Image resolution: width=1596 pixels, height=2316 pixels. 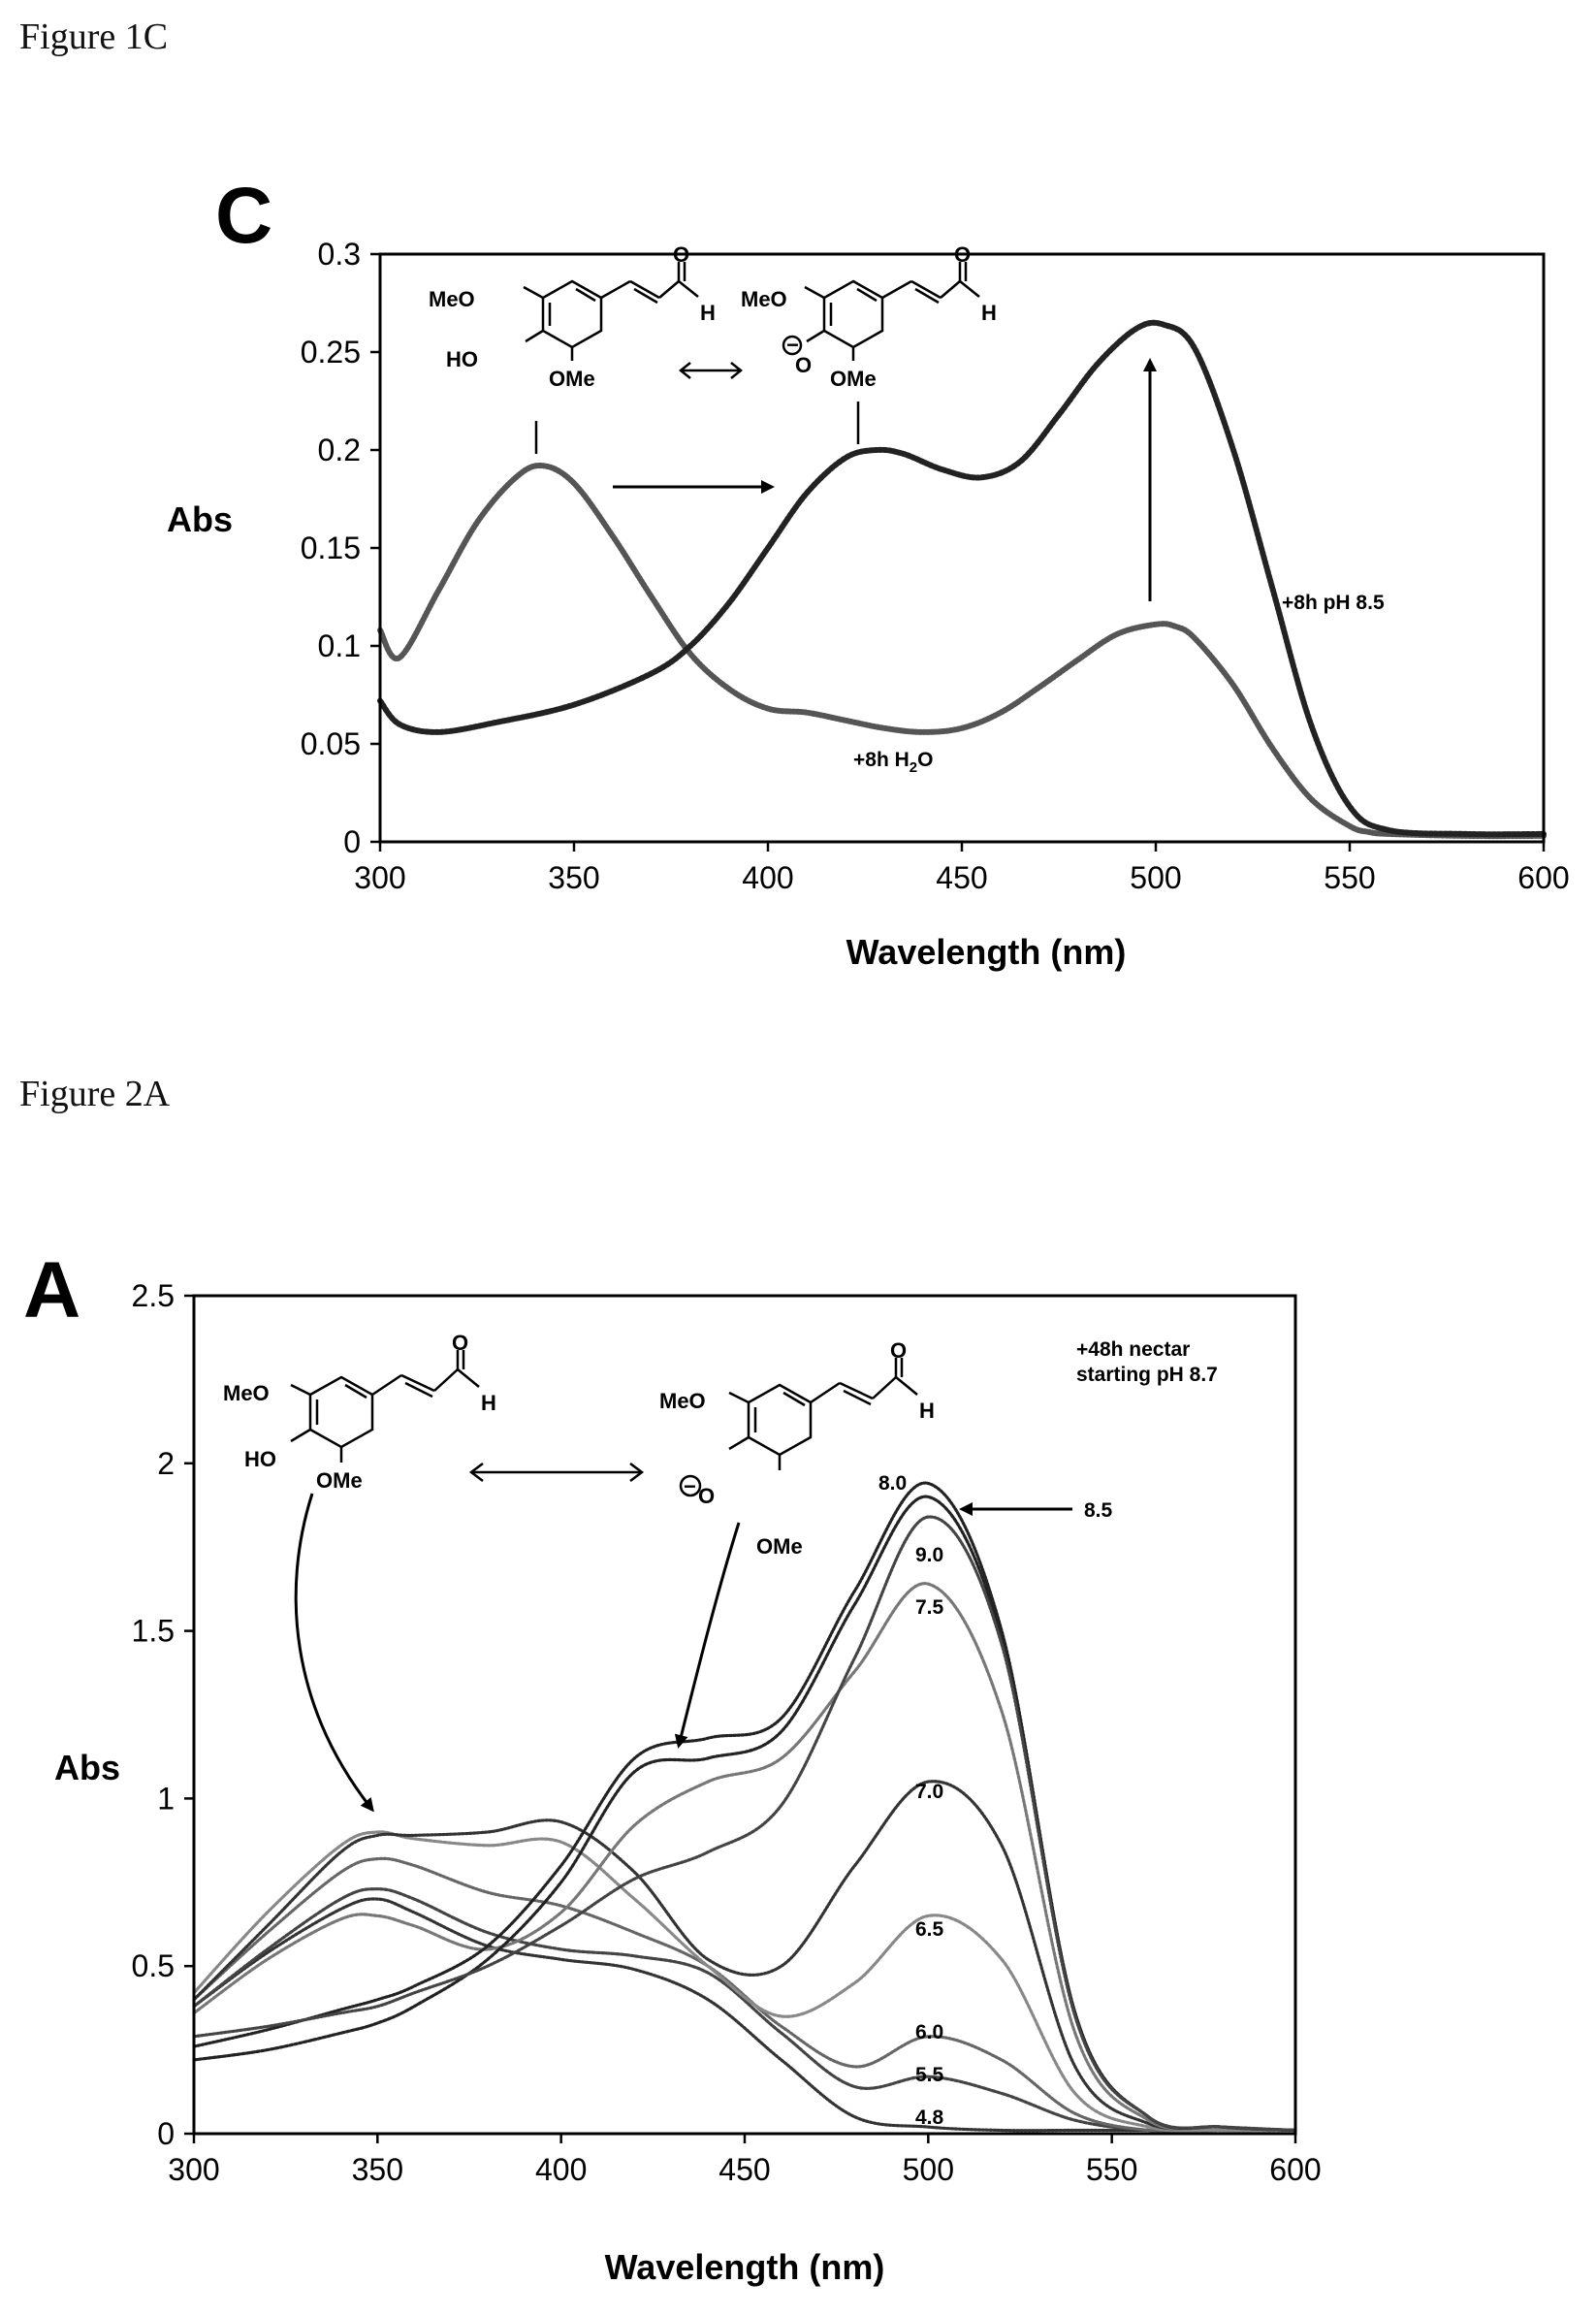 I want to click on a-legend-line2: starting pH 8.7, so click(x=1147, y=1375).